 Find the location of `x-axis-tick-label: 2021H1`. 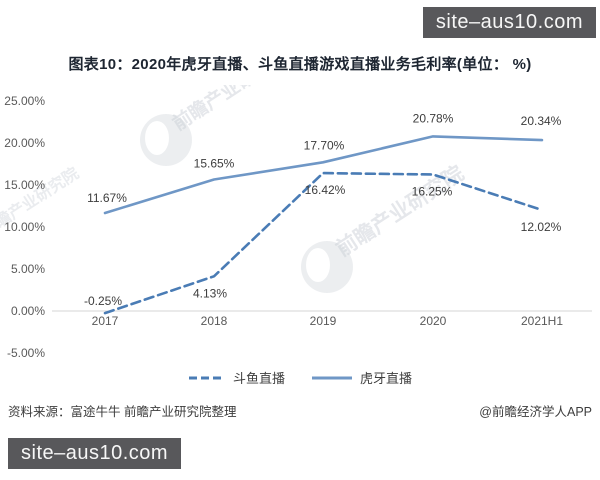

x-axis-tick-label: 2021H1 is located at coordinates (542, 321).